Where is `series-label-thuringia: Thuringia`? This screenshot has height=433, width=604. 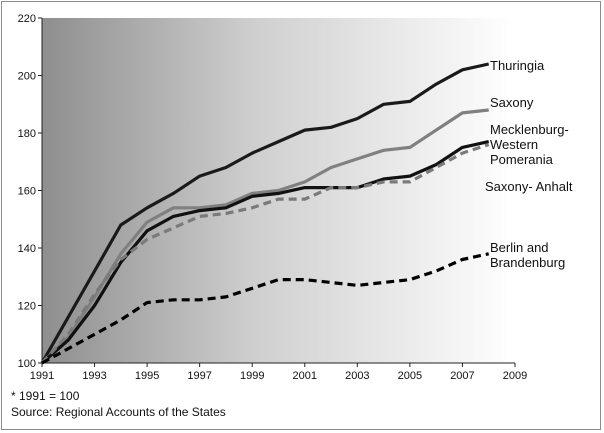 series-label-thuringia: Thuringia is located at coordinates (517, 65).